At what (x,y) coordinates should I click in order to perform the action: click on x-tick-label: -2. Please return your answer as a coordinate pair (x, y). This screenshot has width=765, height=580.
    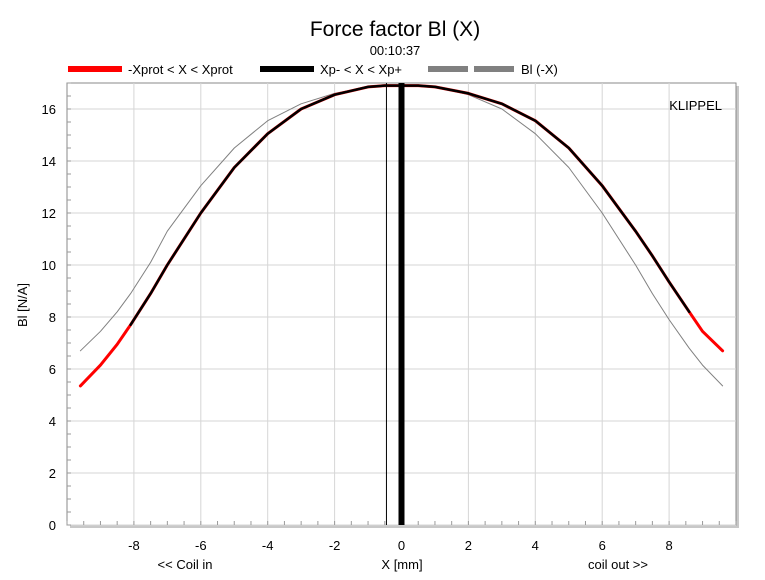
    Looking at the image, I should click on (335, 545).